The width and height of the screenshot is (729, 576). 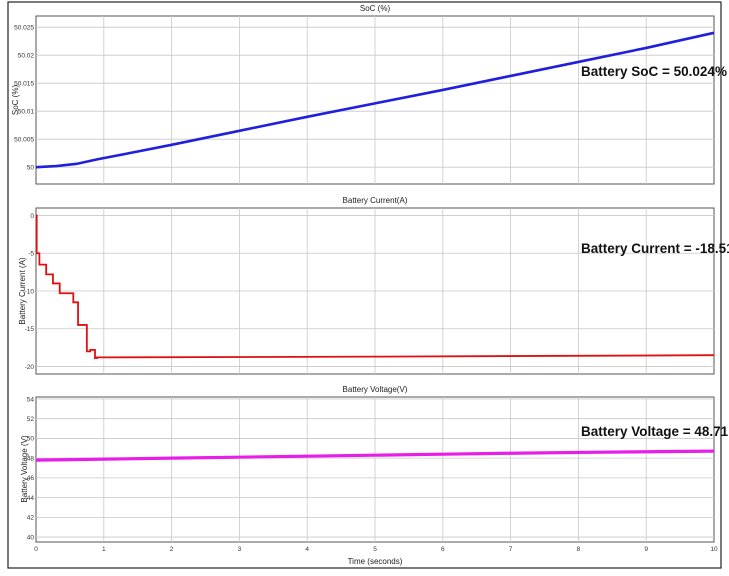 I want to click on soc-y-ticks: 50 50.005 50.01 50.015 50.02 50.025, so click(x=24, y=98).